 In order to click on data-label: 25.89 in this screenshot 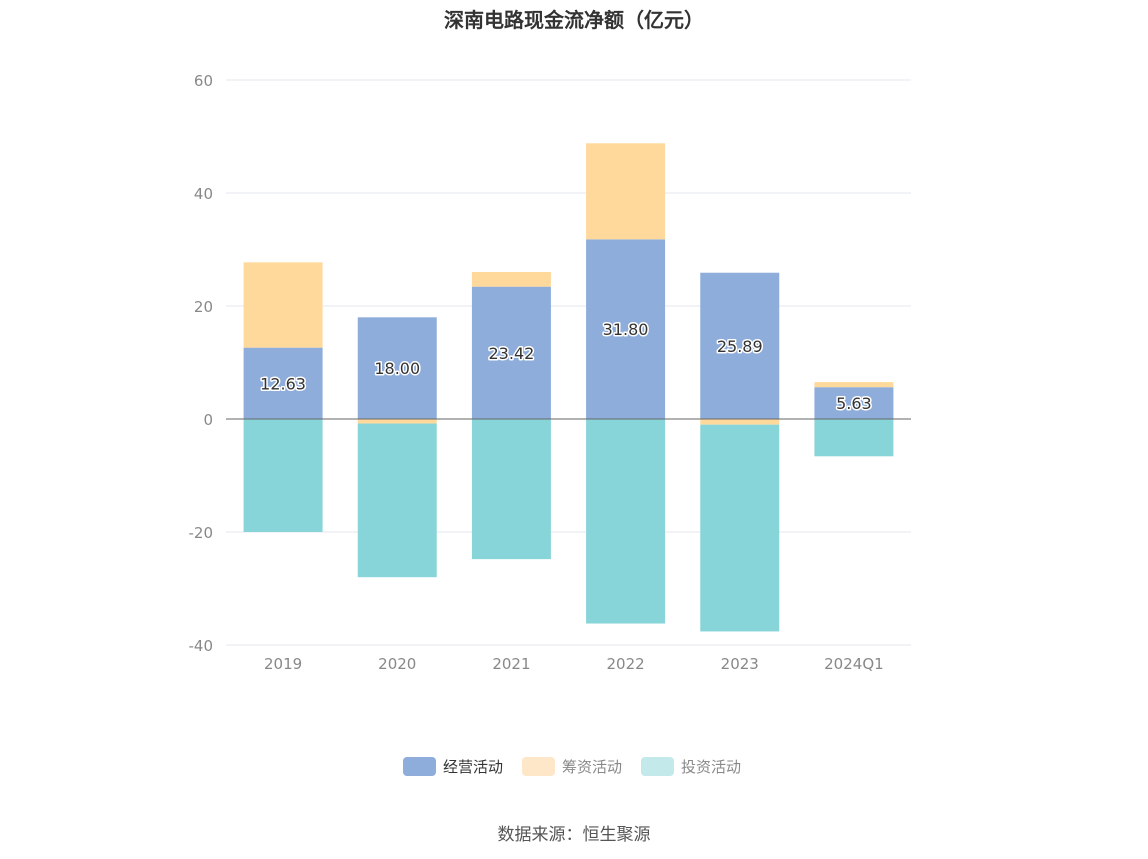, I will do `click(740, 346)`.